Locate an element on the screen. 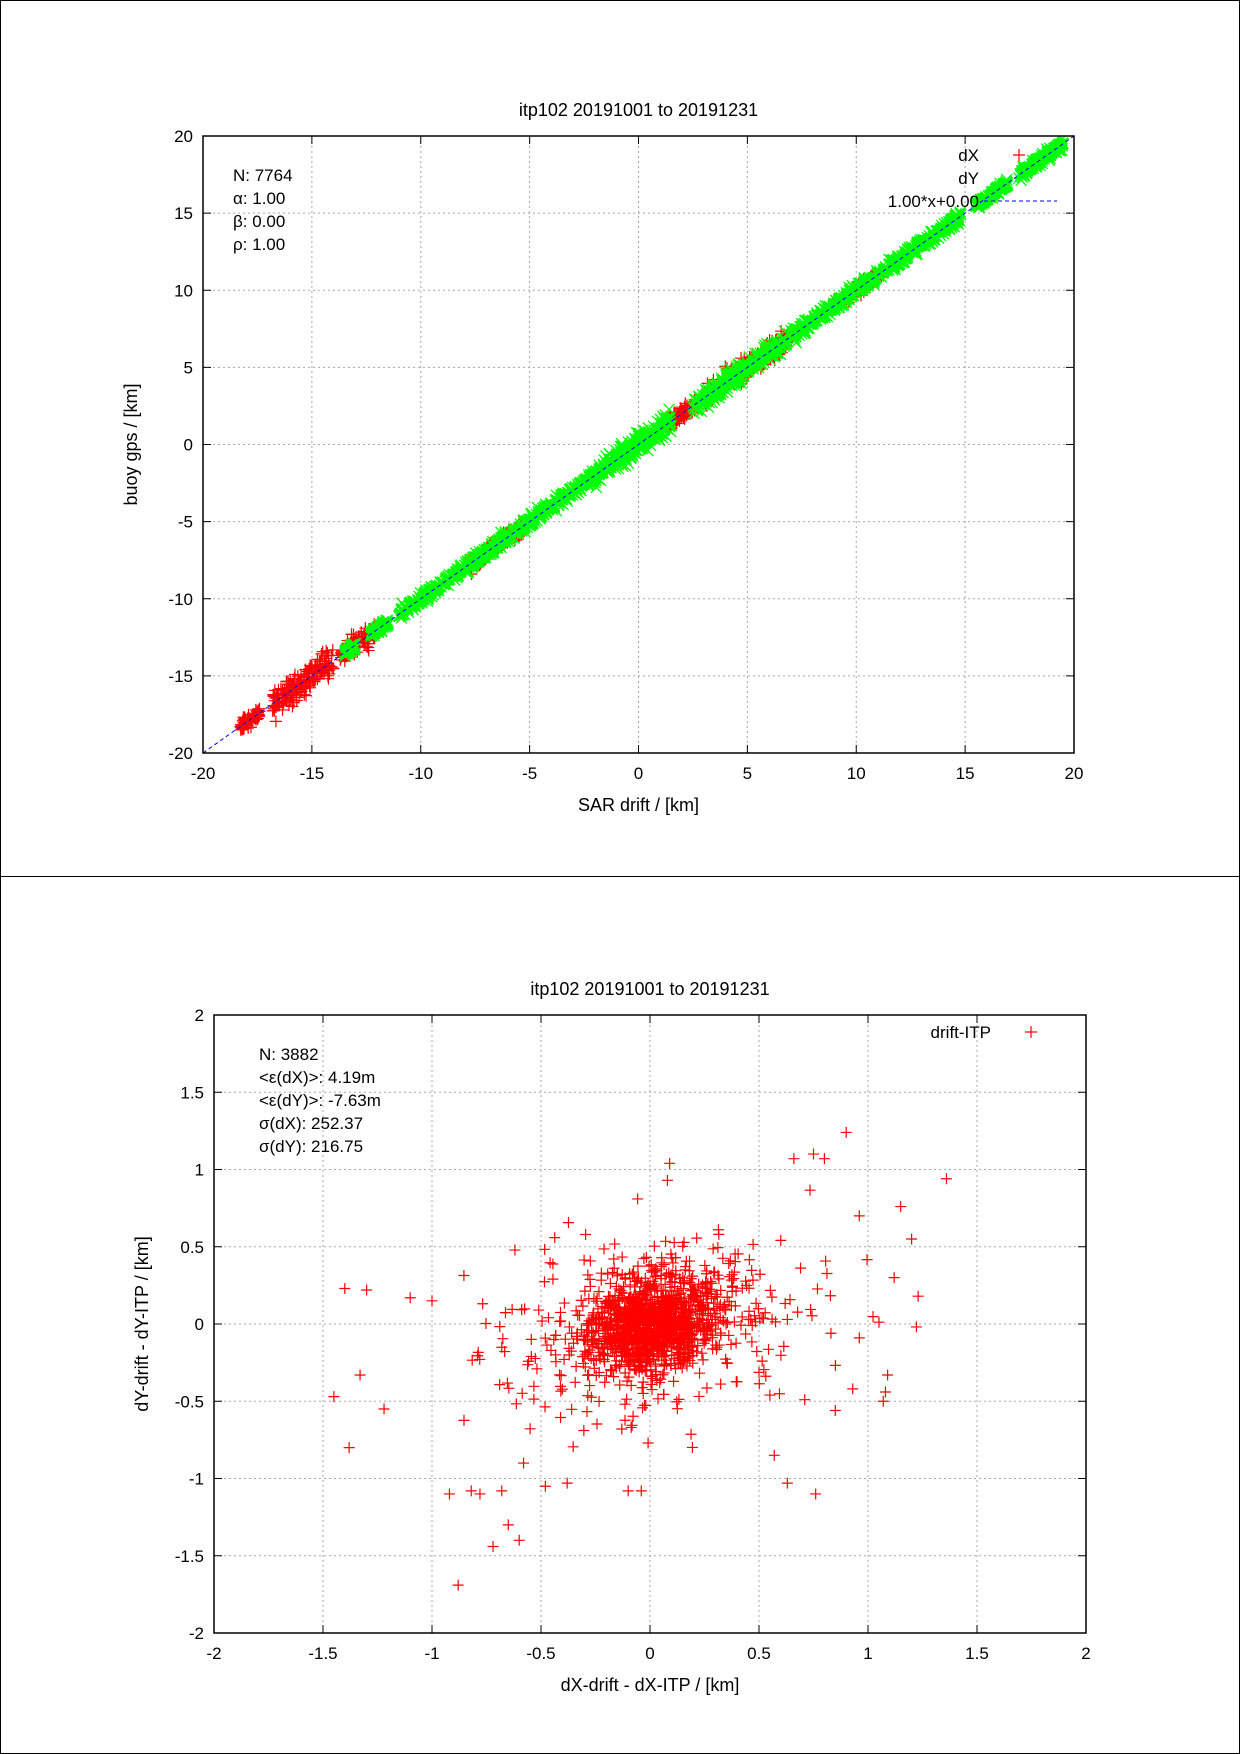 Image resolution: width=1240 pixels, height=1754 pixels. y-tick-label: 0.5 is located at coordinates (192, 1247).